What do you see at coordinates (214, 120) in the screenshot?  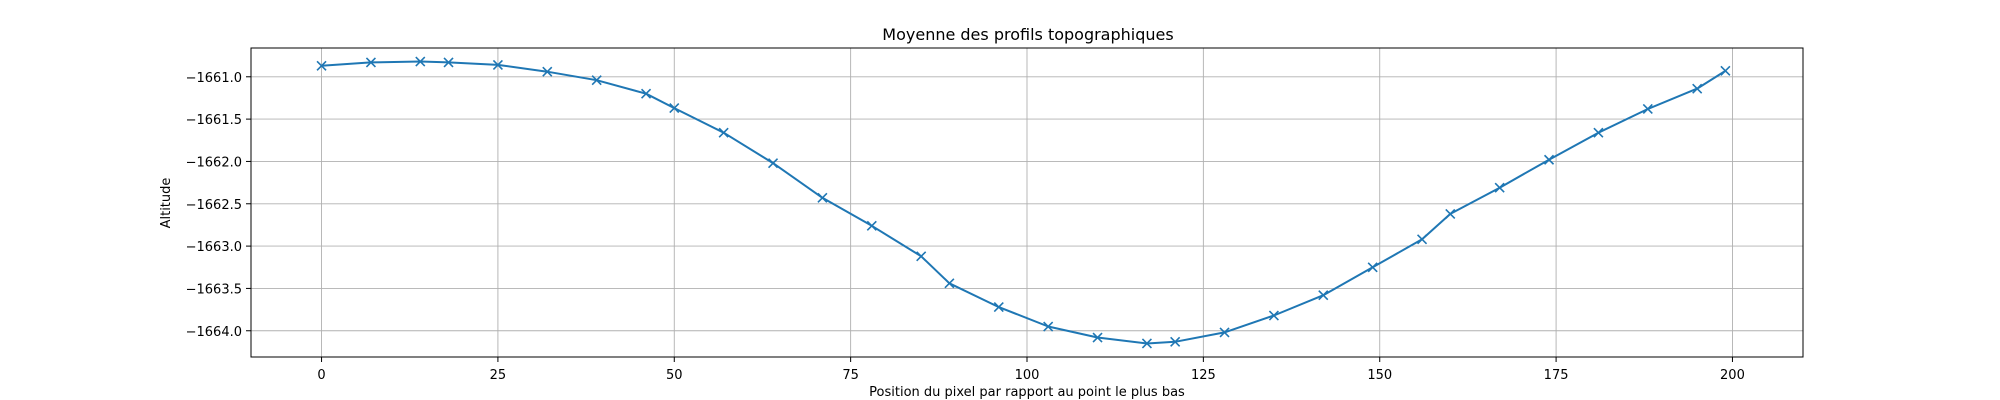 I see `y-tick-label: −1661.5` at bounding box center [214, 120].